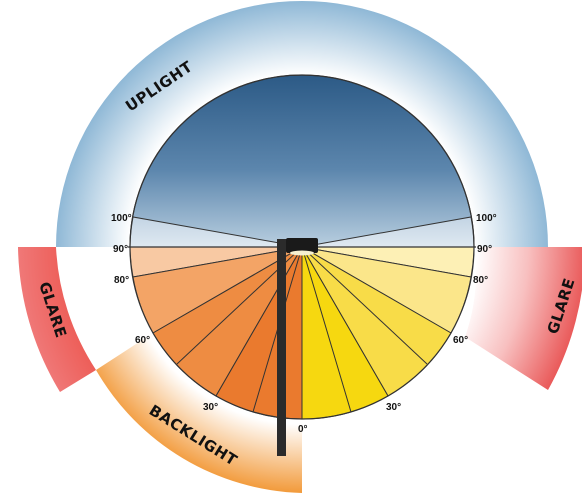 This screenshot has height=496, width=582. I want to click on backlight-ring, so click(199, 413).